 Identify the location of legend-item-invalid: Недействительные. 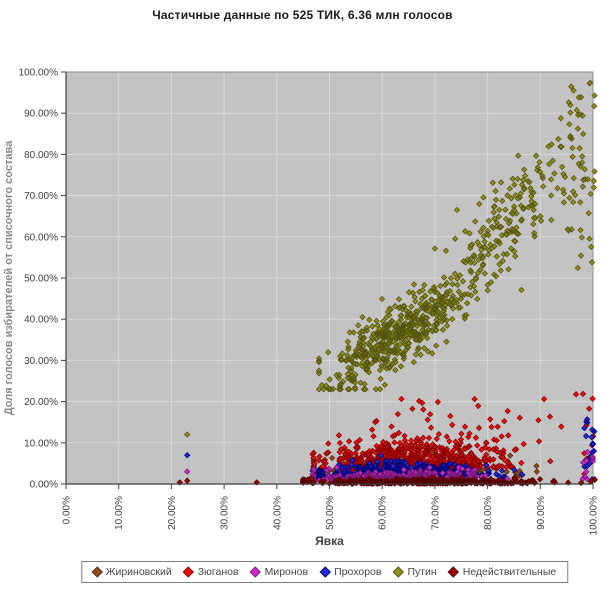
(502, 572).